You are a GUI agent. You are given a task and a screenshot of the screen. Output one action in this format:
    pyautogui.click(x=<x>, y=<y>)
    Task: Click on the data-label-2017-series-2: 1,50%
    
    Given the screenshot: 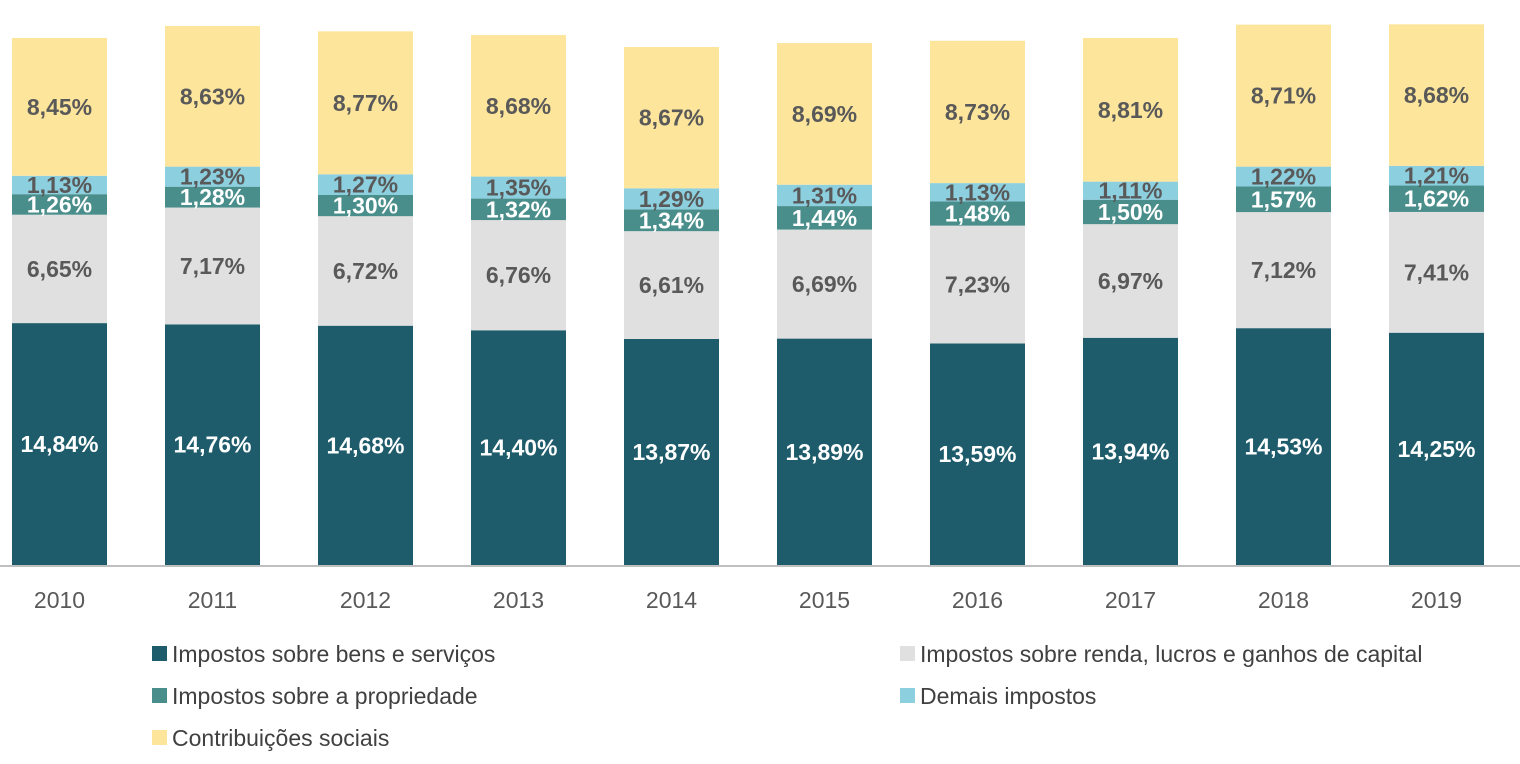 What is the action you would take?
    pyautogui.click(x=1130, y=212)
    